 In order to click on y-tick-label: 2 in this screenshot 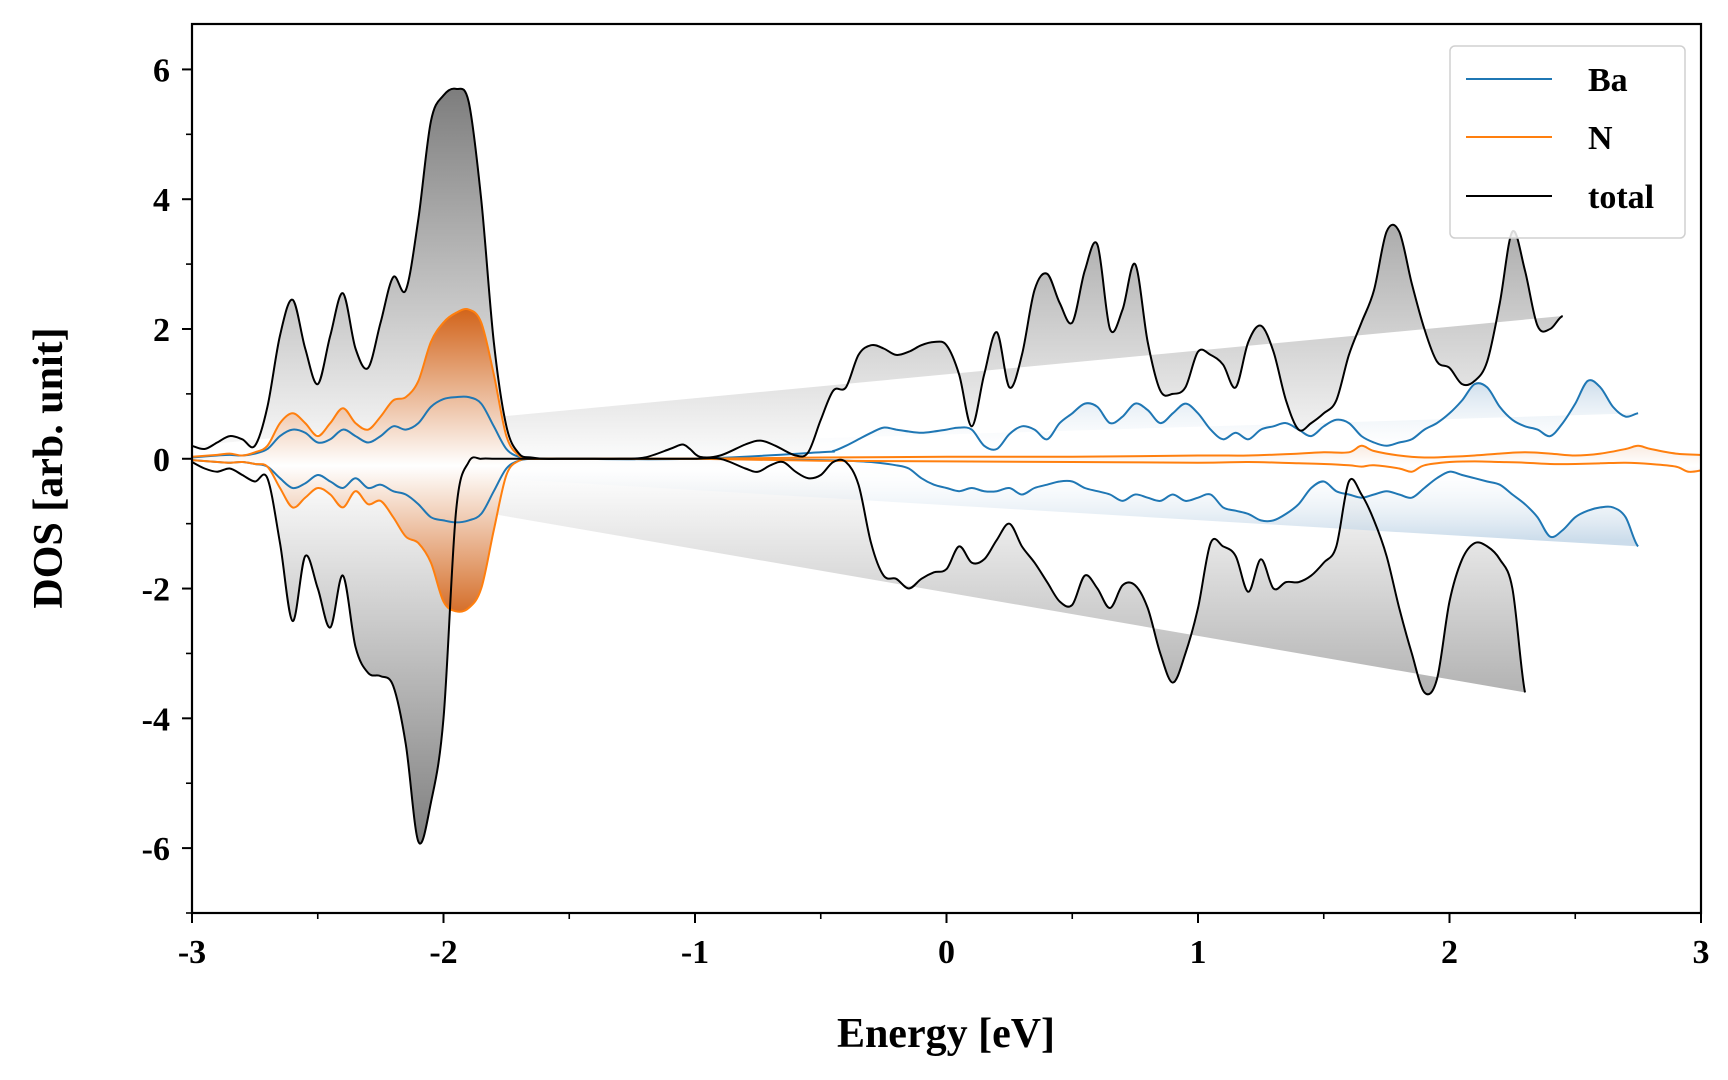, I will do `click(161, 330)`.